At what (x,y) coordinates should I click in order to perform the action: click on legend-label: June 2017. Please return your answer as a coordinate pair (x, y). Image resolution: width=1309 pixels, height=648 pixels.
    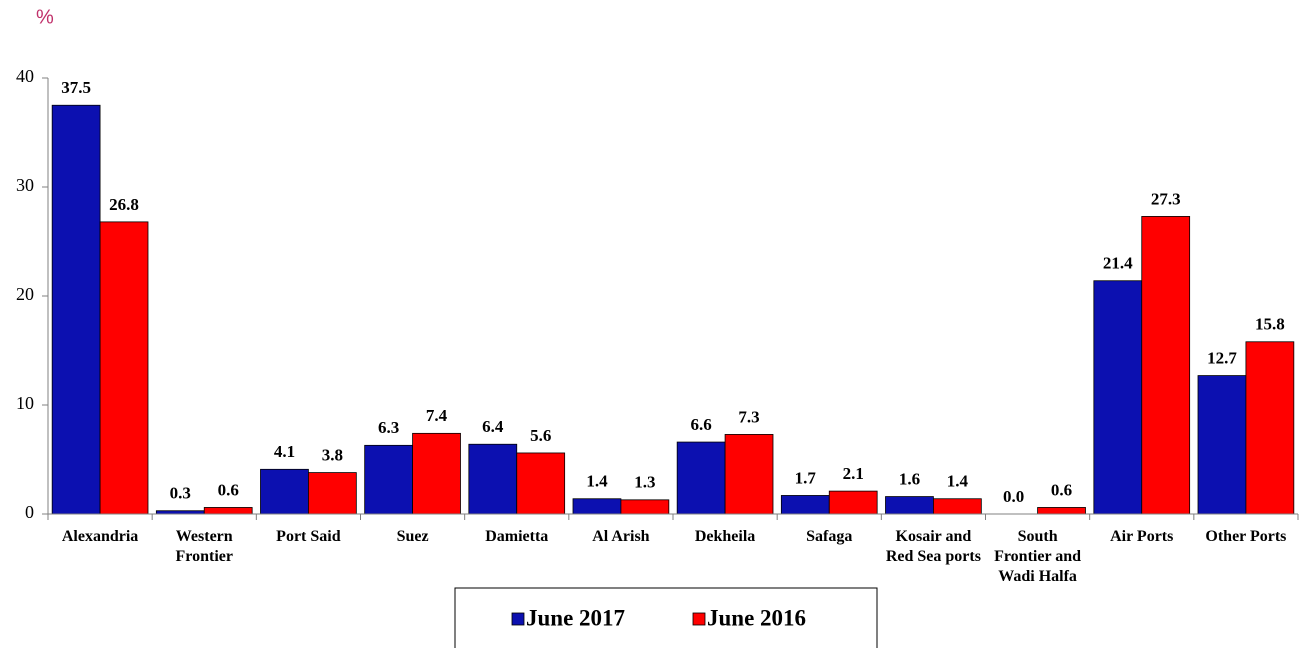
    Looking at the image, I should click on (575, 617).